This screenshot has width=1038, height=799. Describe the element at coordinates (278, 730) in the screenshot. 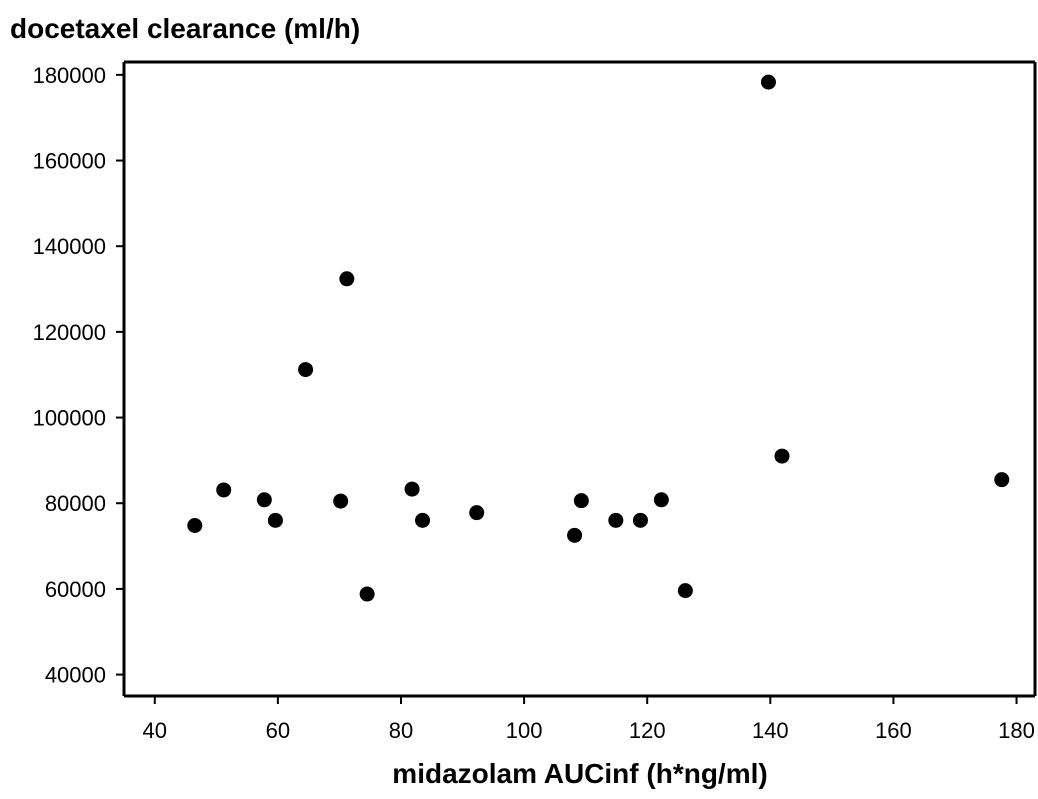

I see `x-tick-label: 60` at that location.